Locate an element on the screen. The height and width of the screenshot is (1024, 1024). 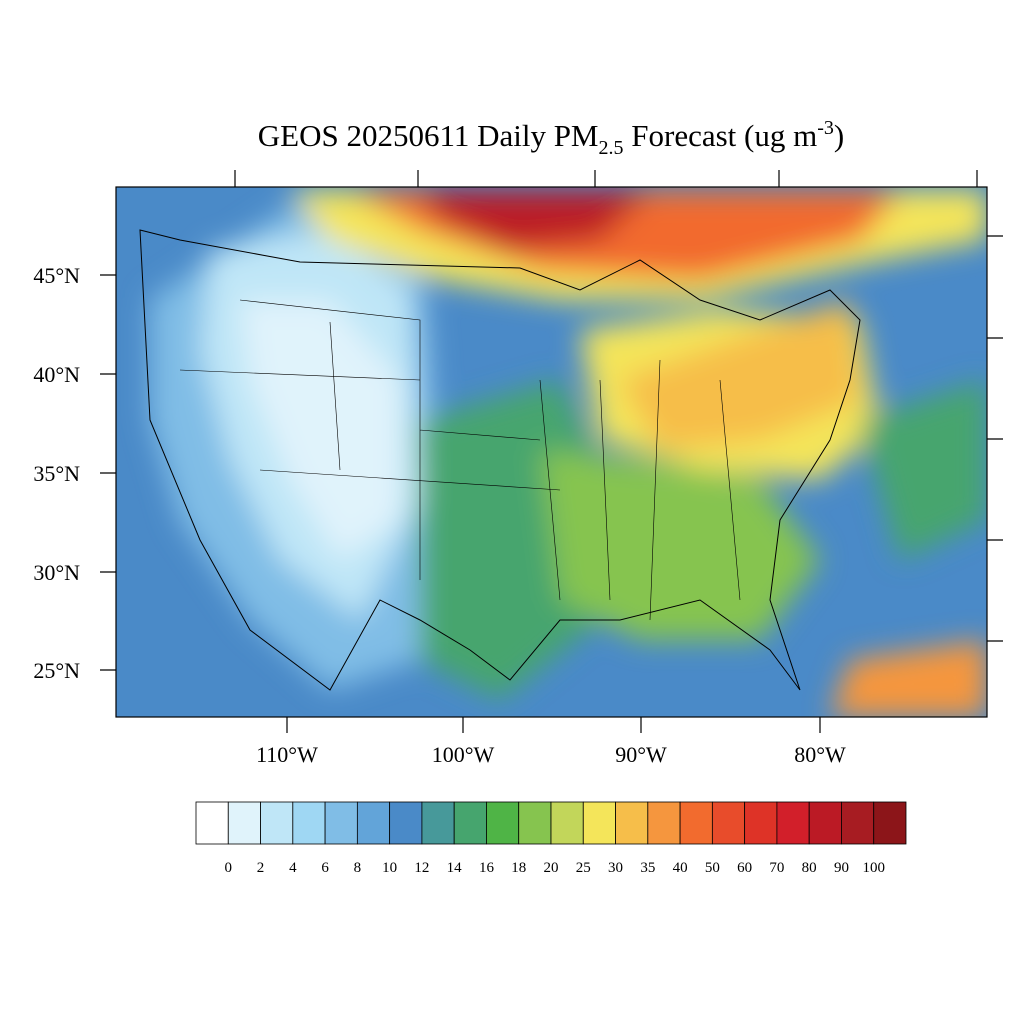
colorbar-label: 8 is located at coordinates (358, 868).